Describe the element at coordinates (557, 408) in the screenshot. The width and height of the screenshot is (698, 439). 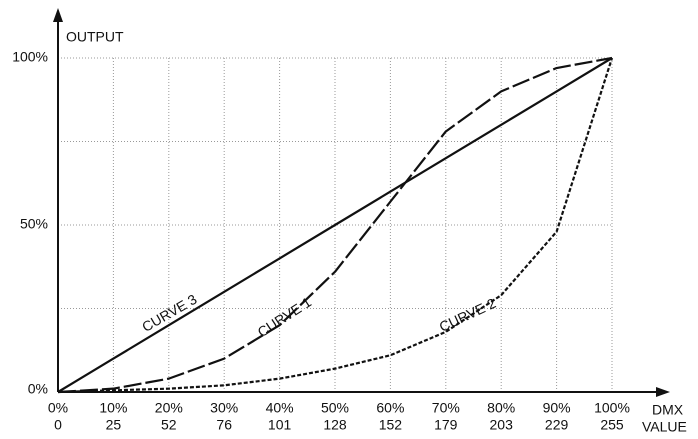
I see `x-tick-label: 90%` at that location.